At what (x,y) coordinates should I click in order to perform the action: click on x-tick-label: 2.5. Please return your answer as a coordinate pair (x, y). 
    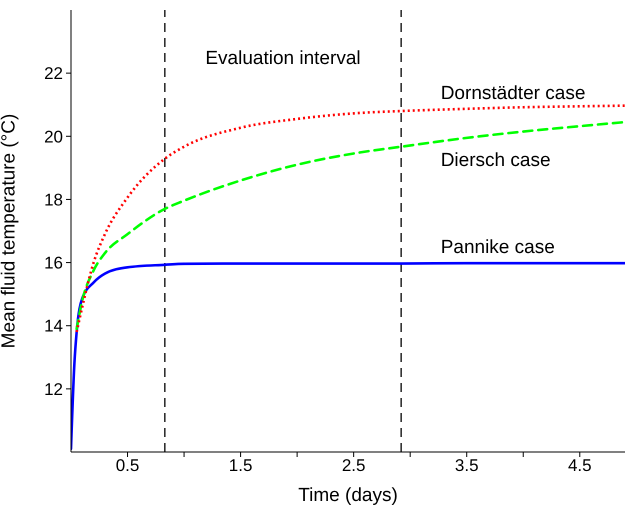
    Looking at the image, I should click on (354, 466).